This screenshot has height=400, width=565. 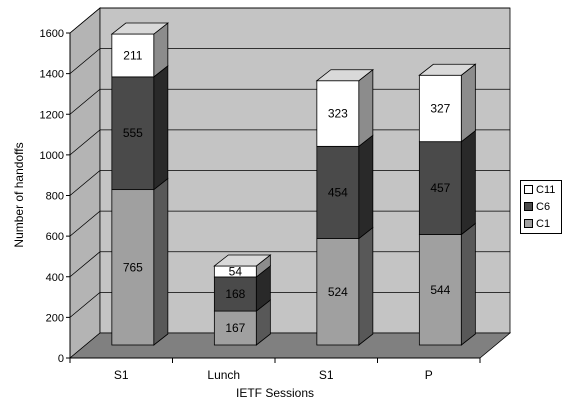 What do you see at coordinates (338, 114) in the screenshot?
I see `data-label: 323` at bounding box center [338, 114].